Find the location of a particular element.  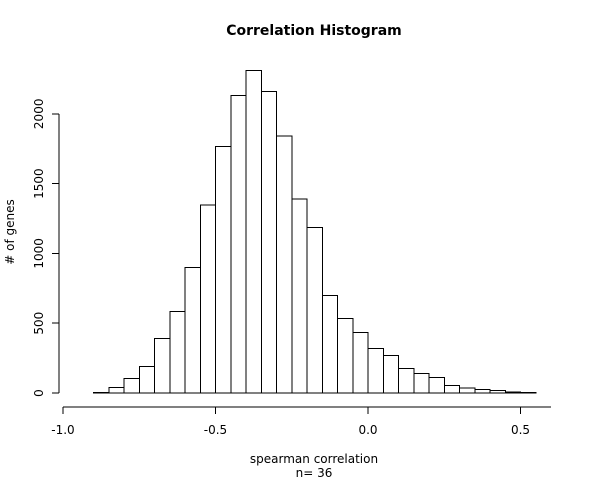

x-axis: -1.0 -0.5 0.0 0.5 is located at coordinates (301, 421).